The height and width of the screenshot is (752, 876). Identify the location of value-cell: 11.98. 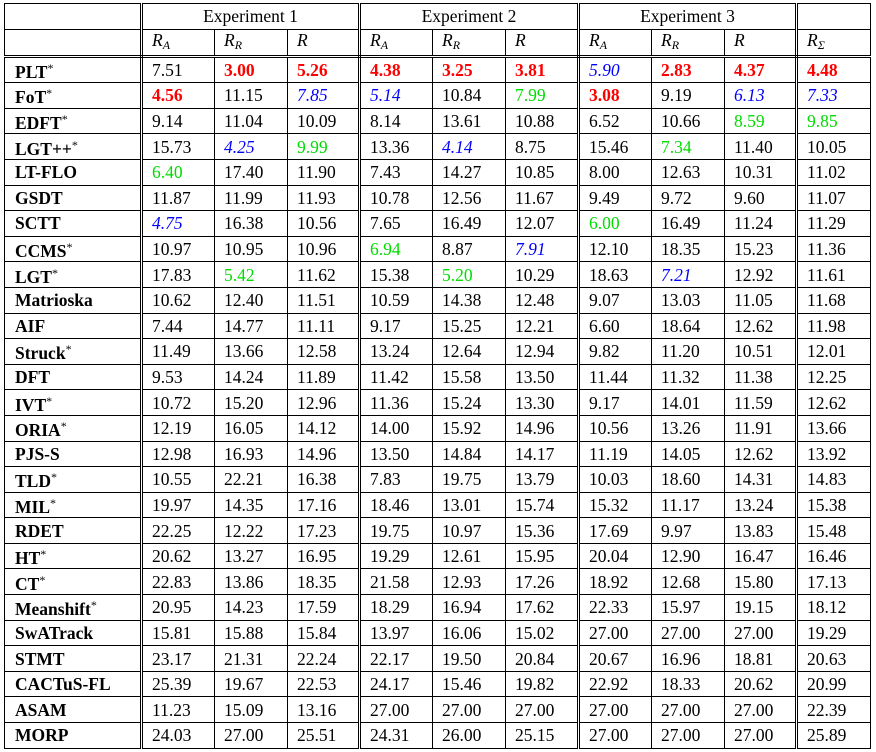
(833, 326).